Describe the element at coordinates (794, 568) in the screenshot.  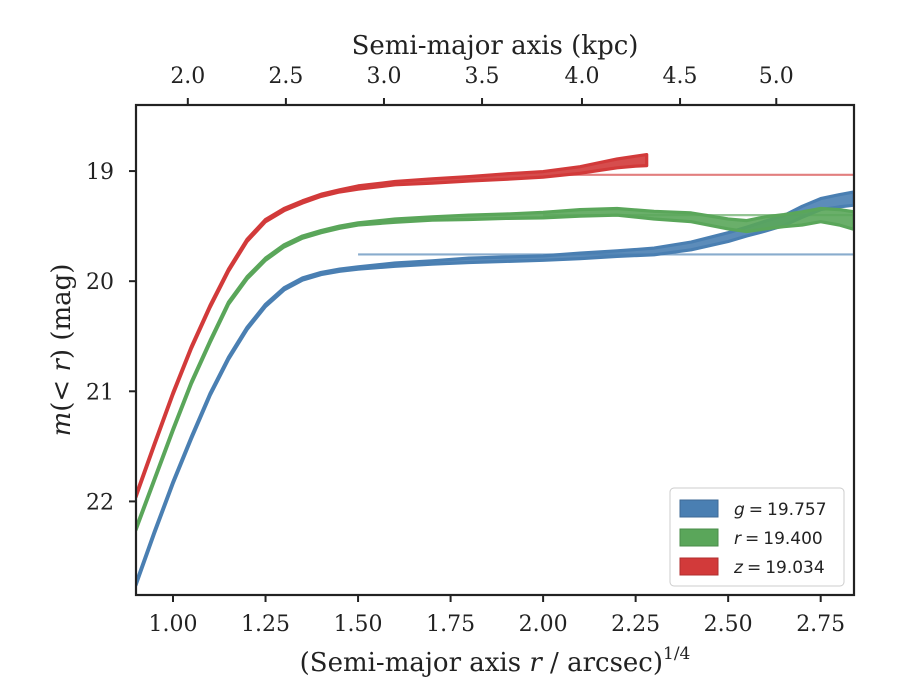
I see `legend-label-z-value: 19.034` at that location.